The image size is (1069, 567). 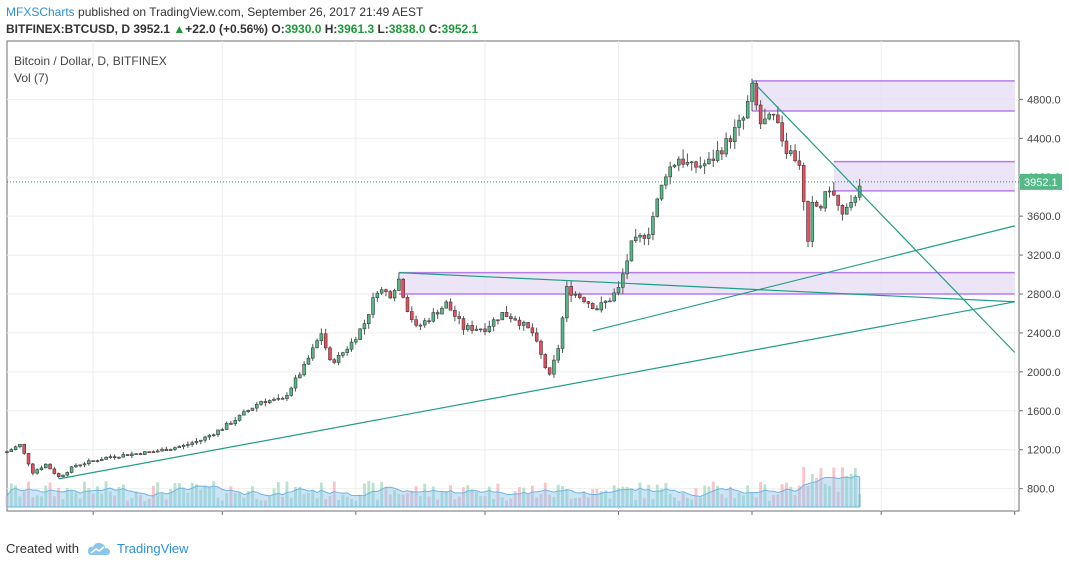 What do you see at coordinates (1044, 256) in the screenshot?
I see `y-tick-label: 3200.0` at bounding box center [1044, 256].